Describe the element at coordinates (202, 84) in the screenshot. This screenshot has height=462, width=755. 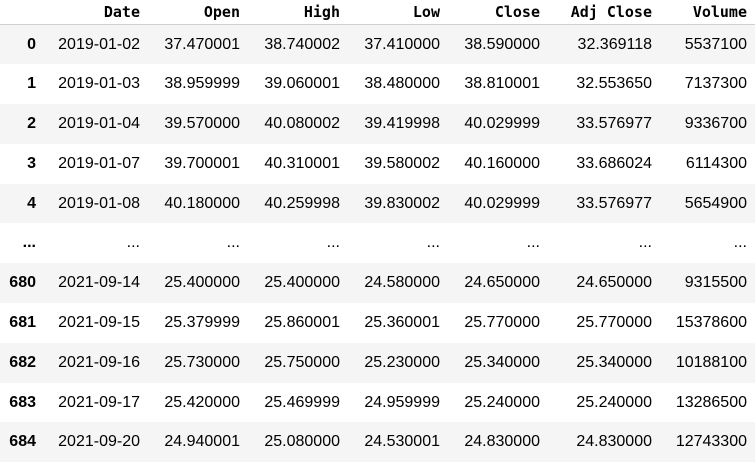
I see `cell-open: 38.959999` at that location.